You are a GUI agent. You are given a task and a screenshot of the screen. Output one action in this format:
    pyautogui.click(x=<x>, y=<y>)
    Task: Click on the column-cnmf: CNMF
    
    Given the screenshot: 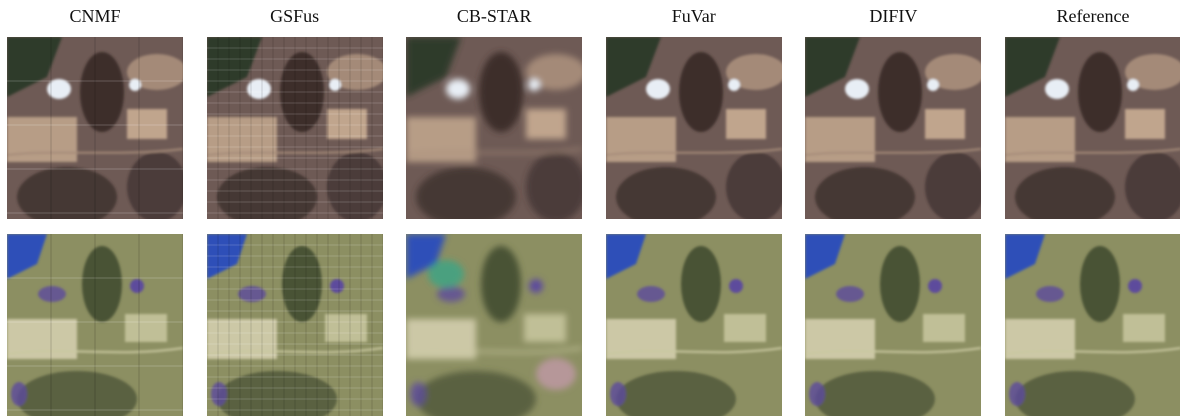 What is the action you would take?
    pyautogui.click(x=95, y=208)
    